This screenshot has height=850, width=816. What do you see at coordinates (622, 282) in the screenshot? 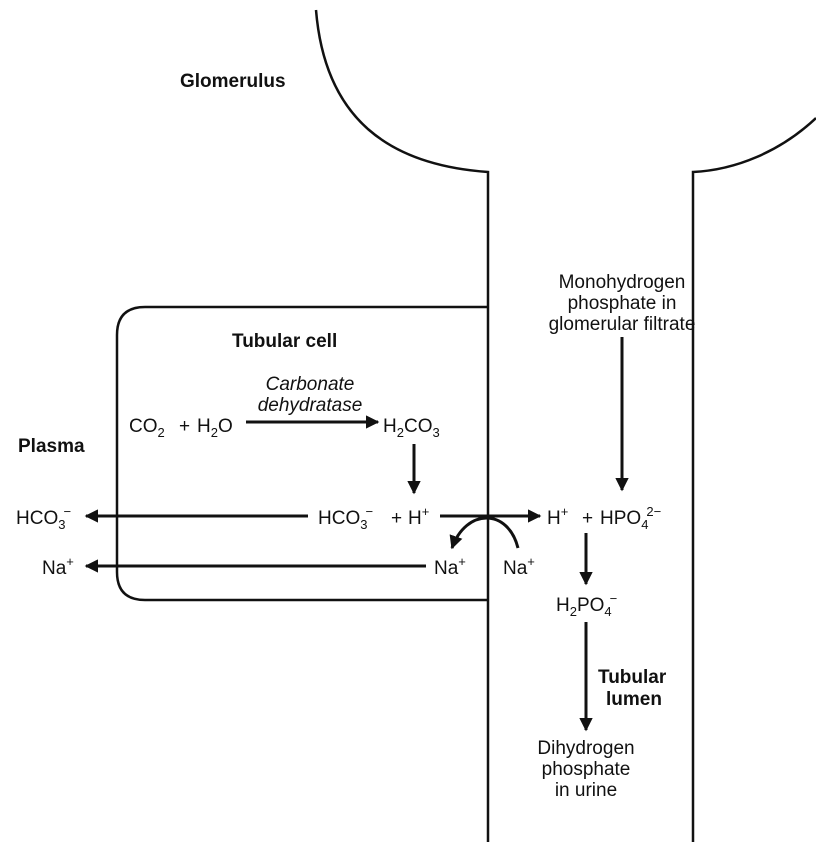
I see `filtrate-label-line1: Monohydrogen` at bounding box center [622, 282].